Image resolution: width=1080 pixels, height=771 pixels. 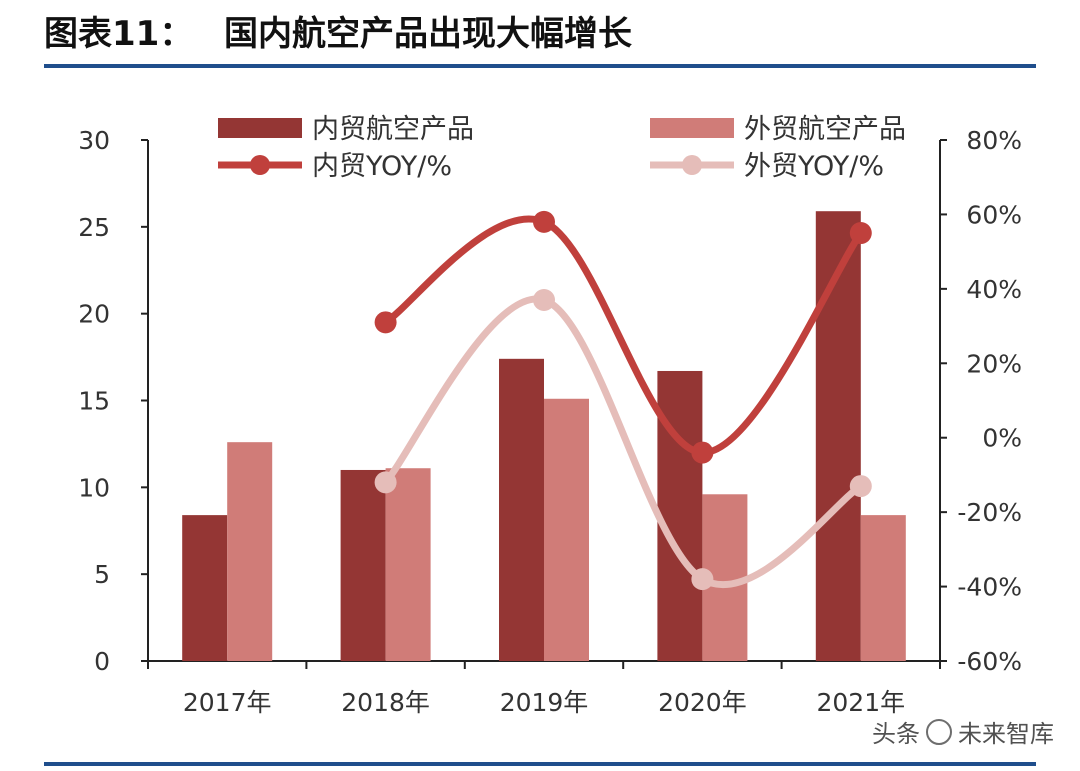 I want to click on y-left-tick-label: 30, so click(x=94, y=140).